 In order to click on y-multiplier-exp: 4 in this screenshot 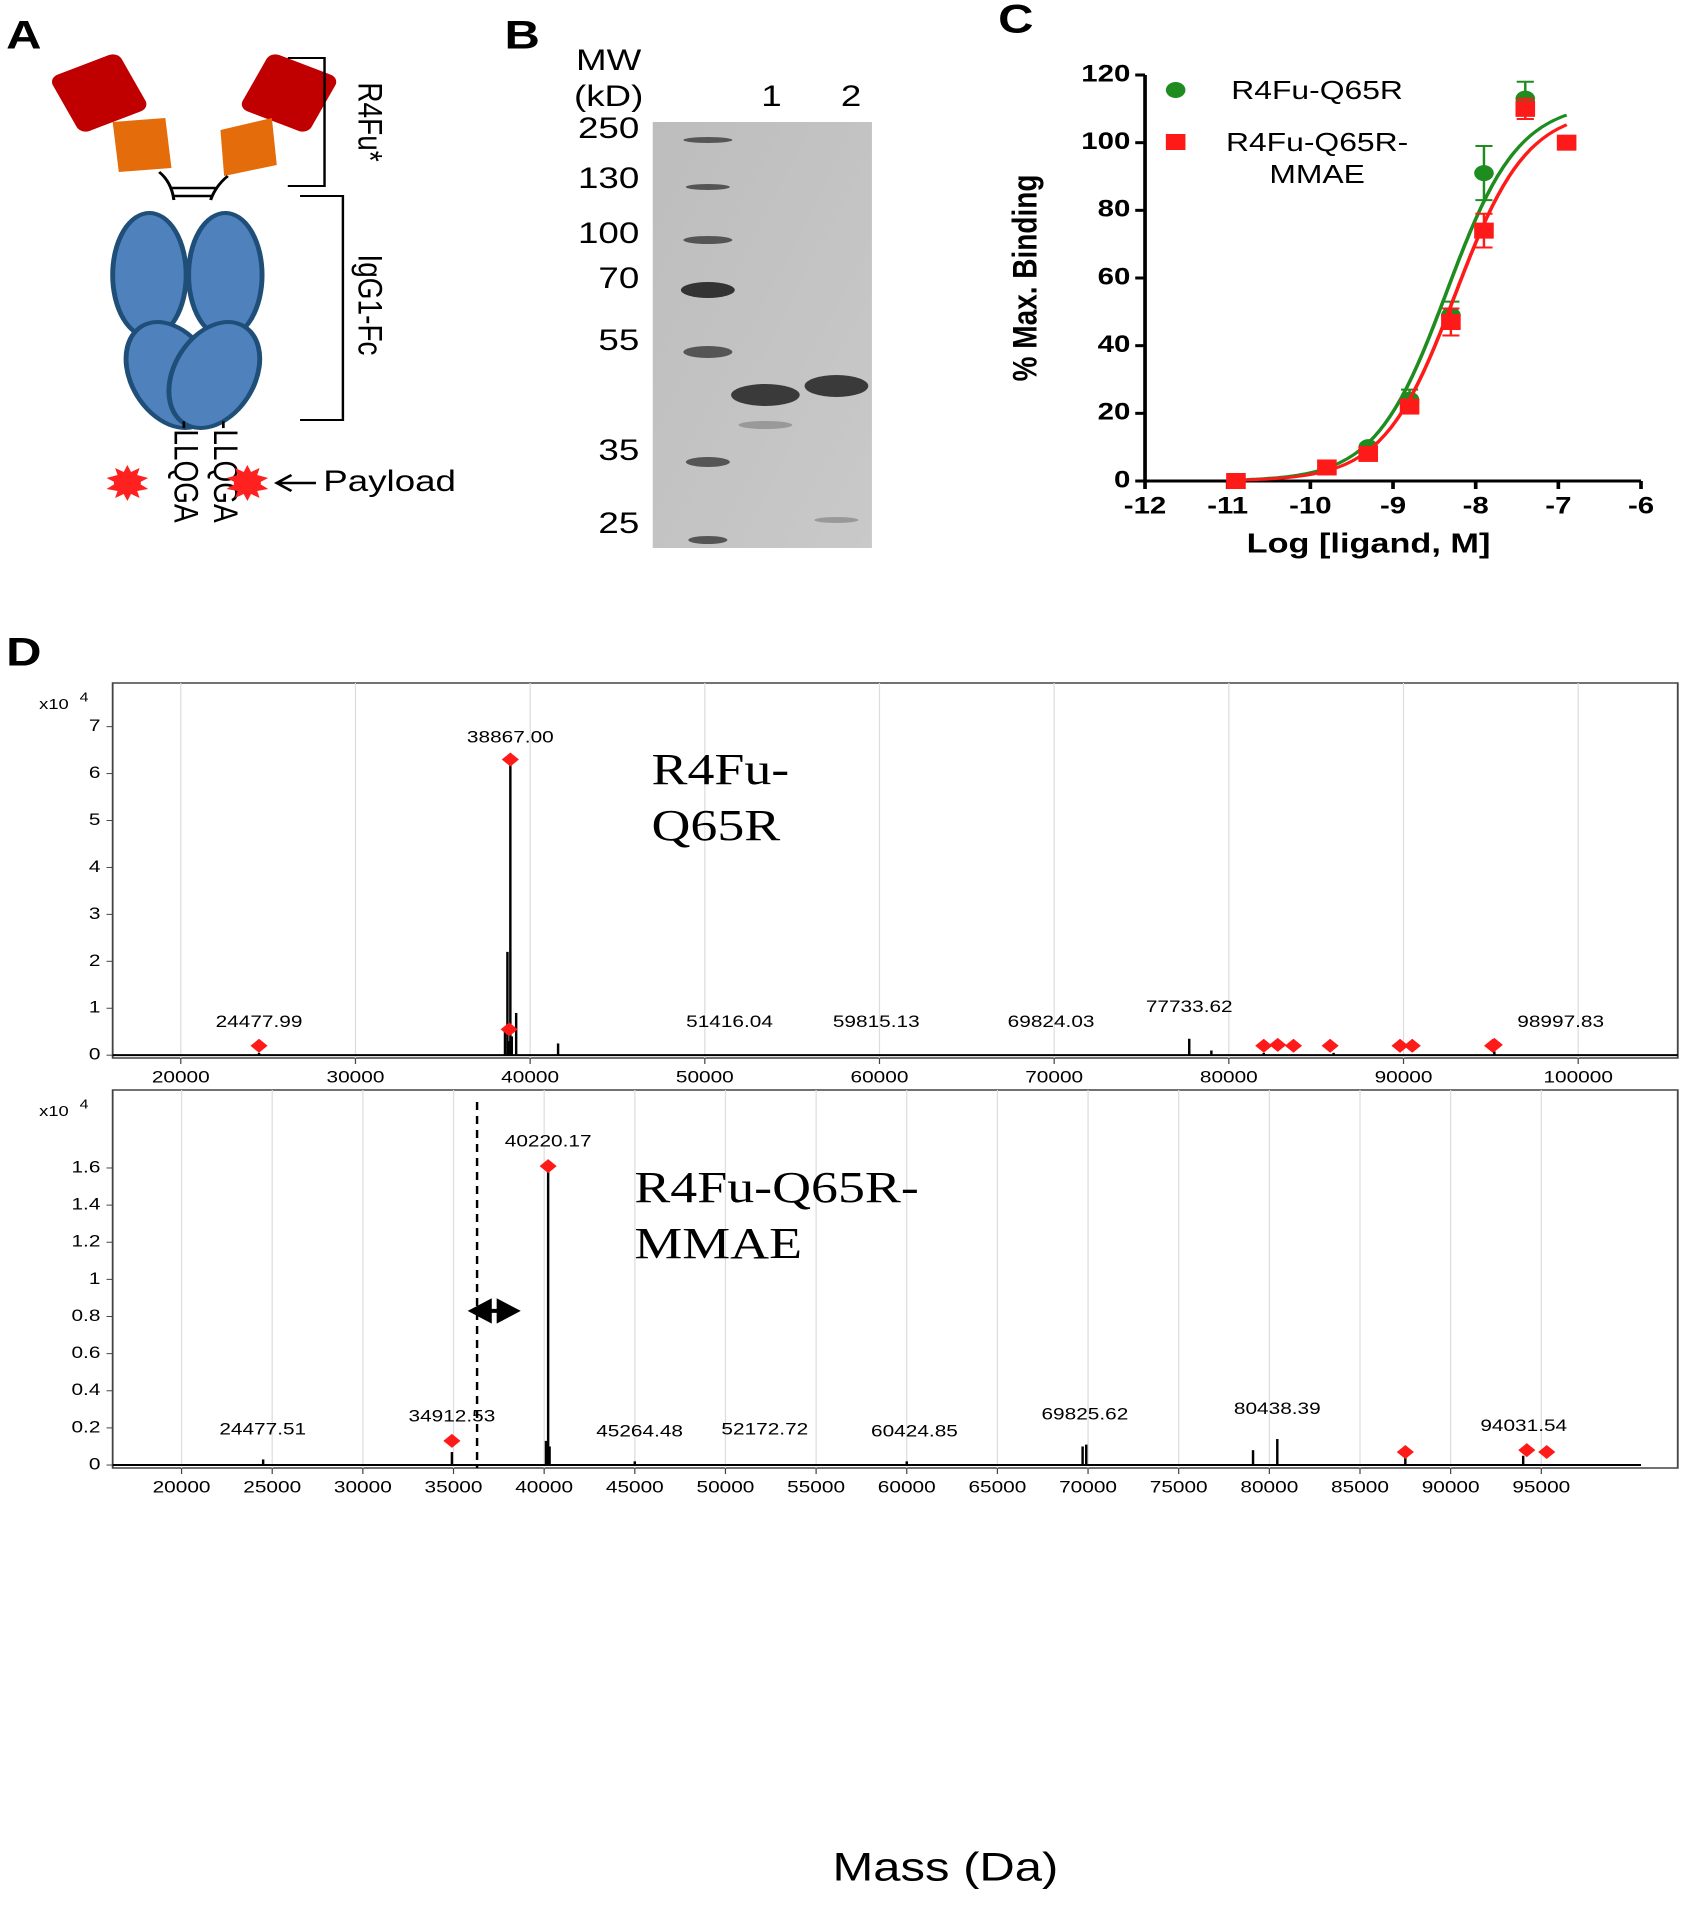, I will do `click(84, 698)`.